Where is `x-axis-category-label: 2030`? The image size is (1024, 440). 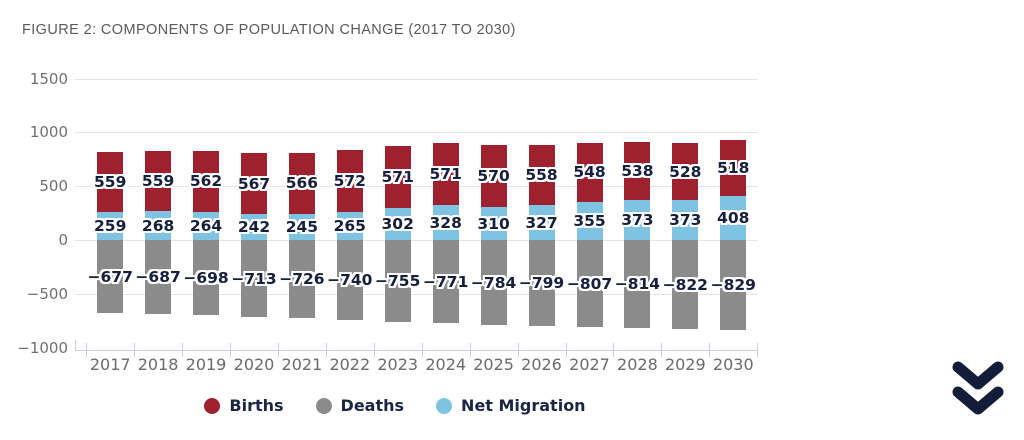
x-axis-category-label: 2030 is located at coordinates (733, 364).